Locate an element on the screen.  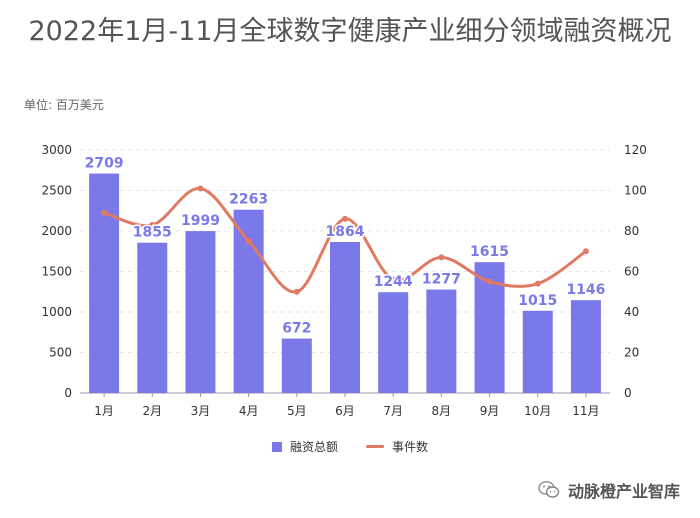
bar-value-label: 1244 is located at coordinates (393, 282).